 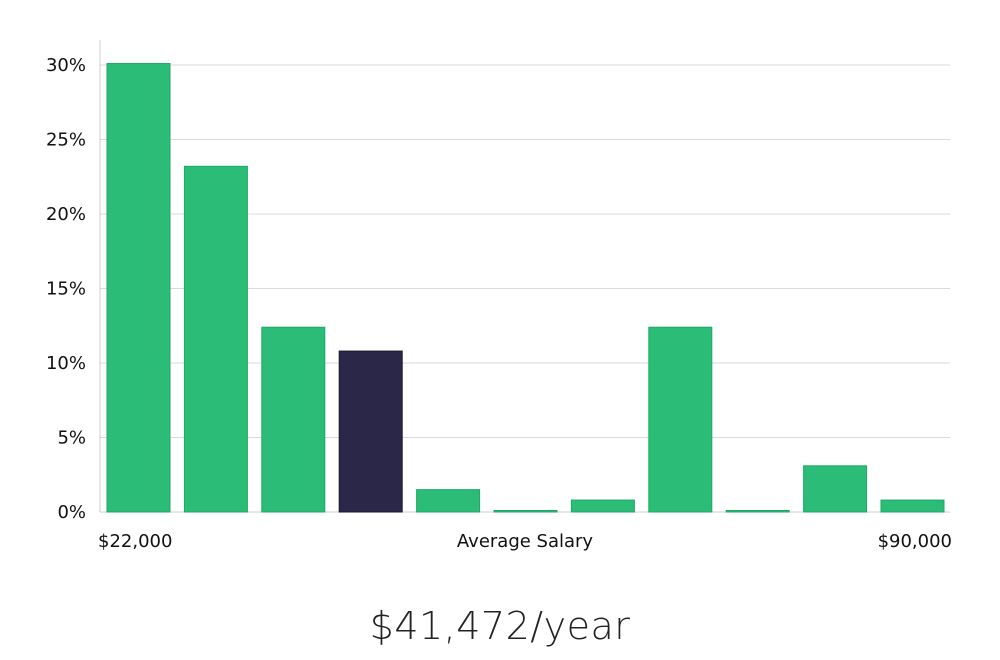 I want to click on y-tick-label: 25%, so click(x=66, y=140).